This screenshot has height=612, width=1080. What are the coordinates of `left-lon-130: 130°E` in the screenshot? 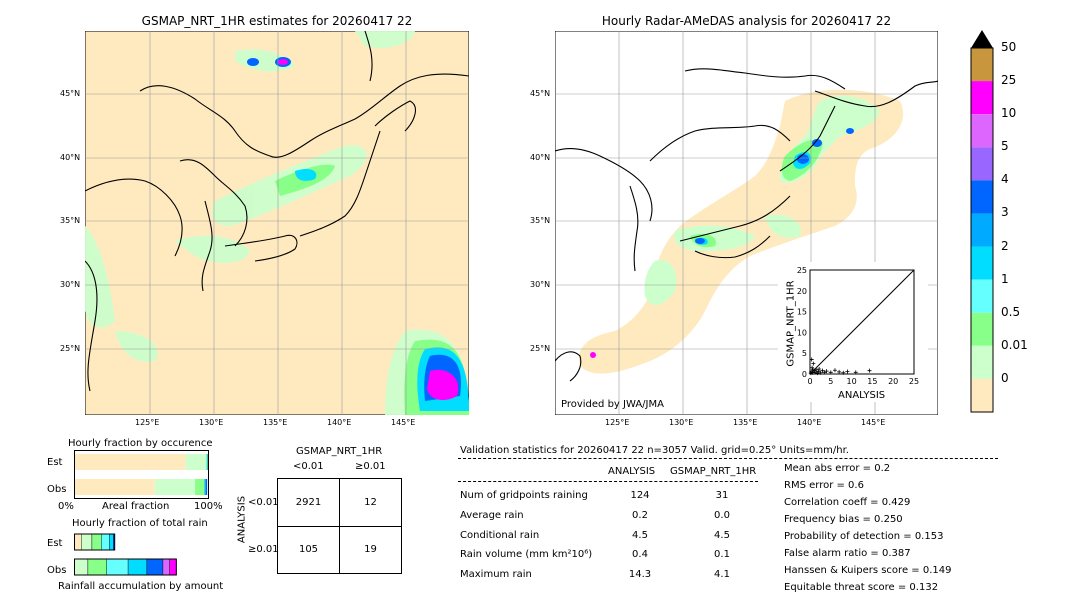 It's located at (211, 422).